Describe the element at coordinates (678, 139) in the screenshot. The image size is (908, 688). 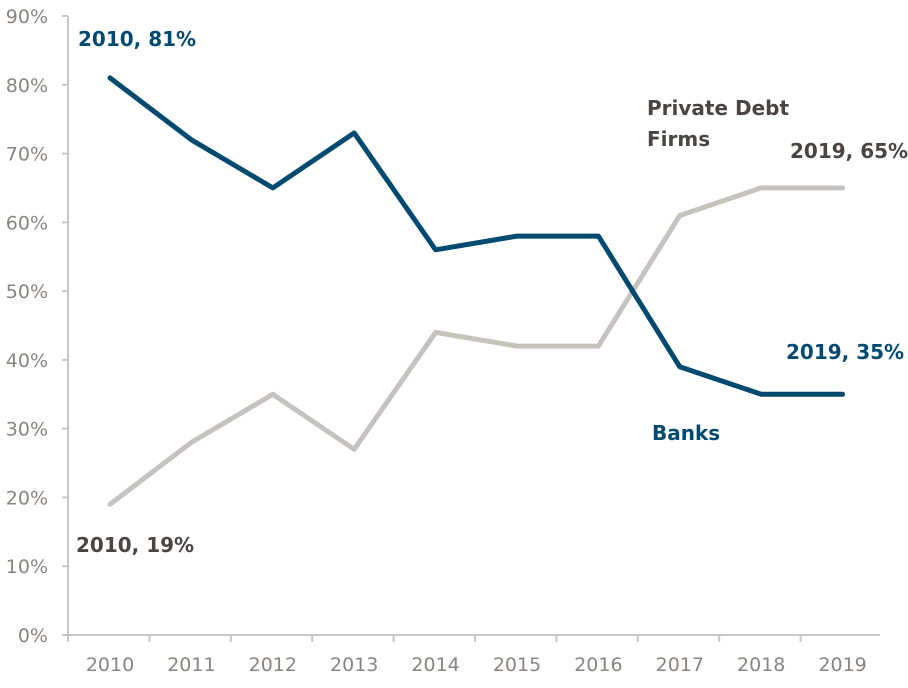
I see `private-series-label-line2: Firms` at that location.